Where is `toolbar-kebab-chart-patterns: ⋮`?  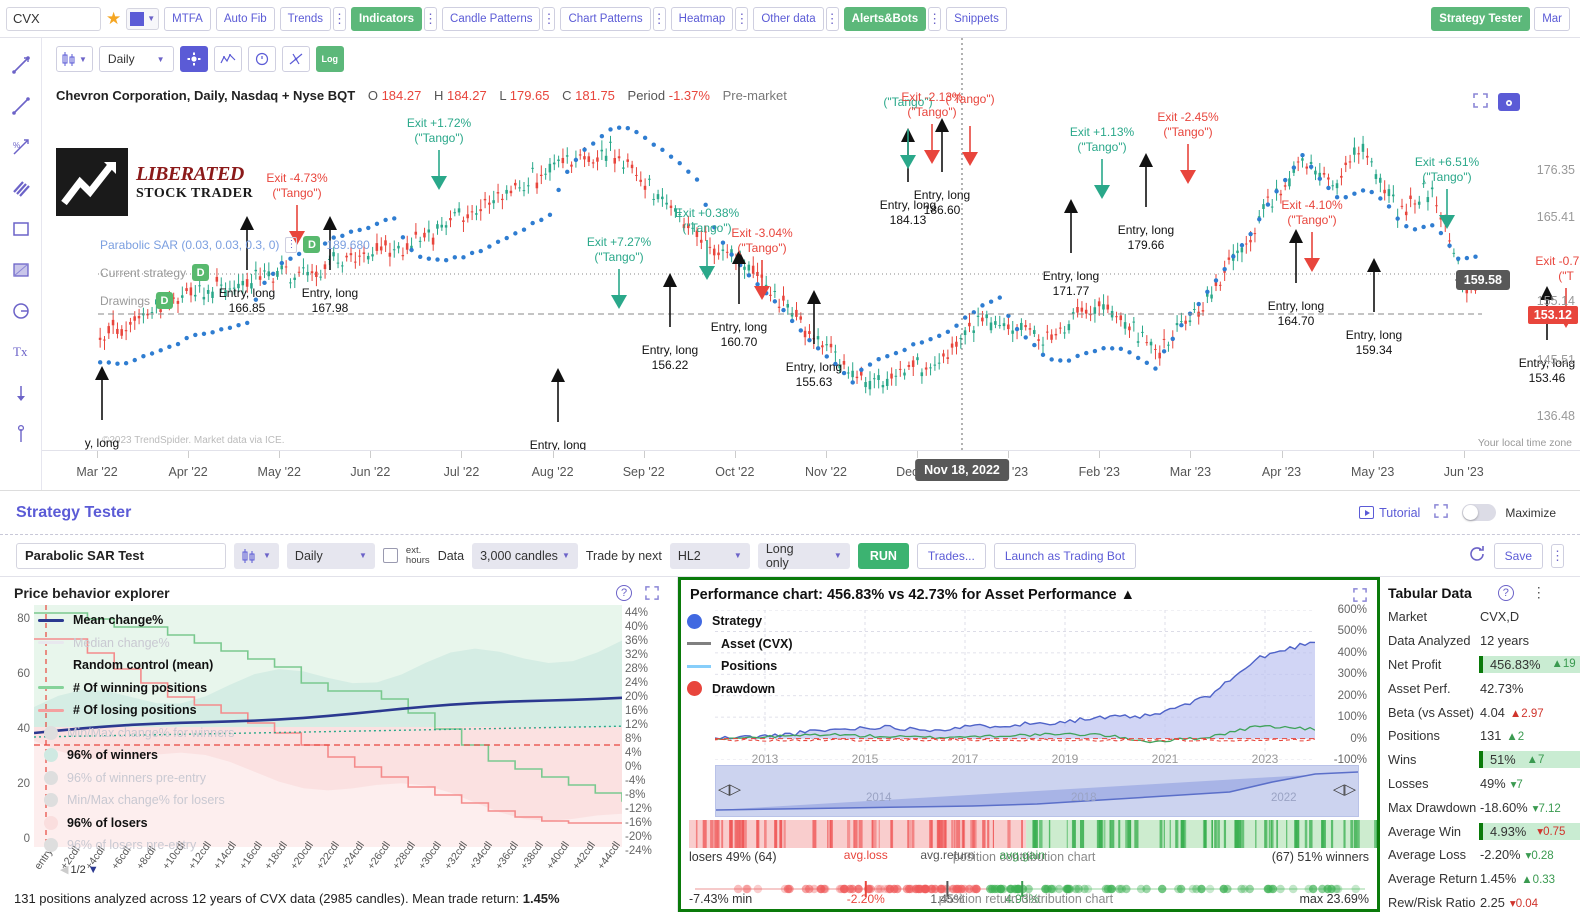 toolbar-kebab-chart-patterns: ⋮ is located at coordinates (659, 18).